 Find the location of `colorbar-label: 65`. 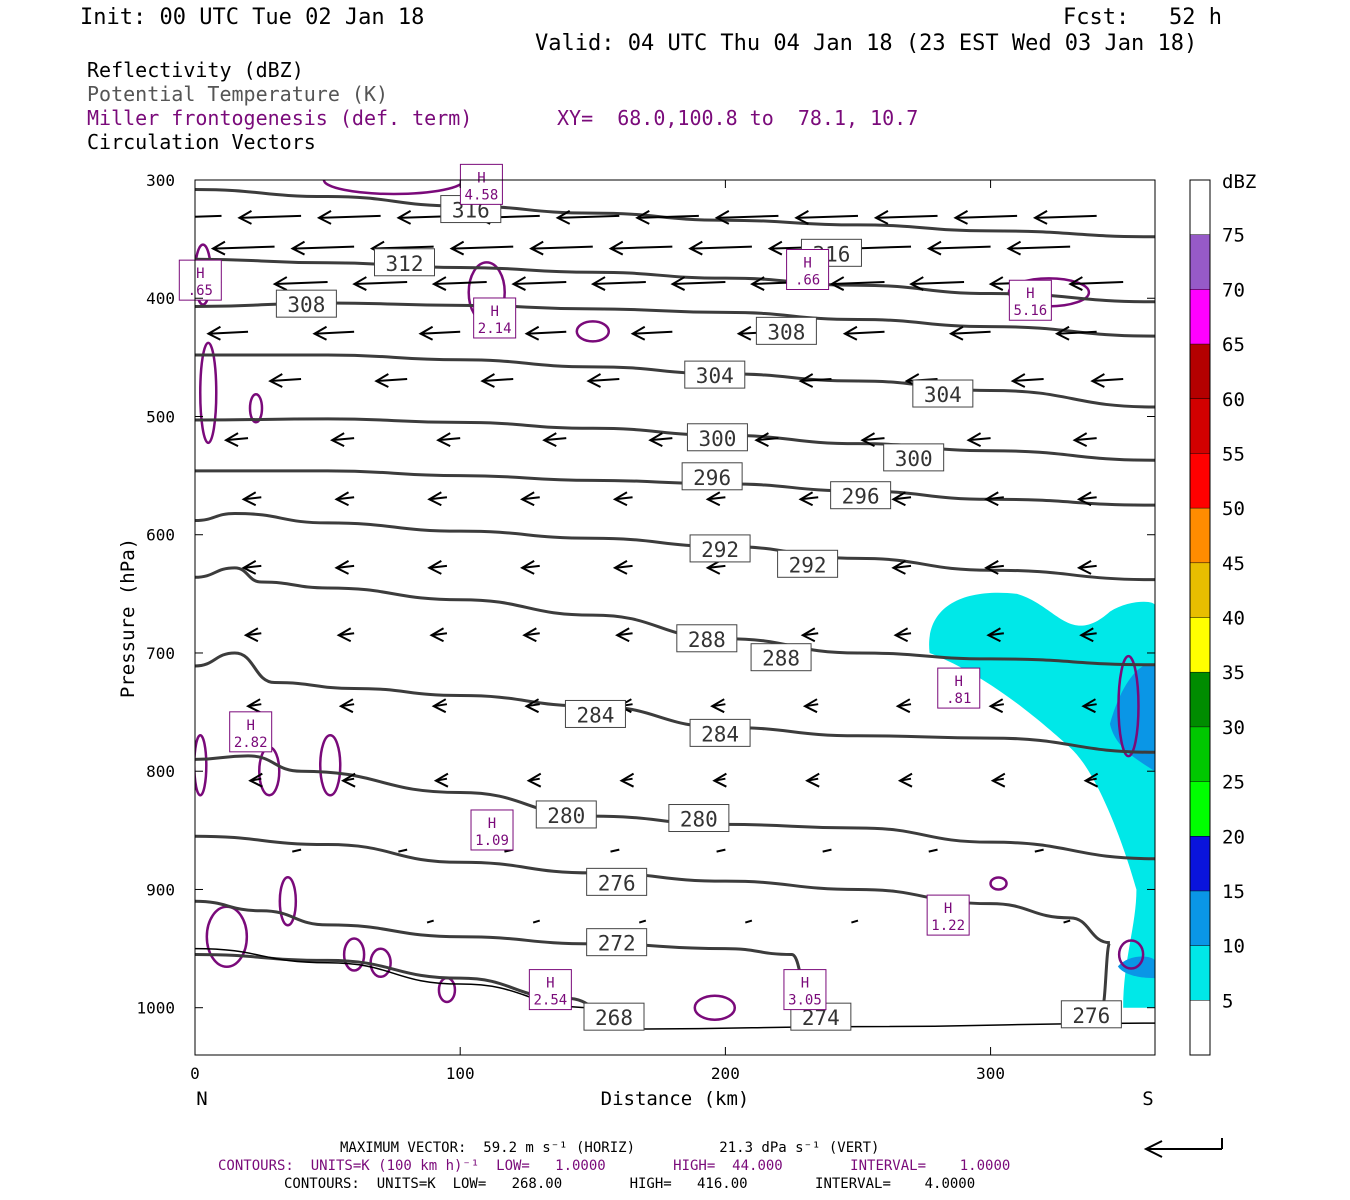

colorbar-label: 65 is located at coordinates (1233, 345).